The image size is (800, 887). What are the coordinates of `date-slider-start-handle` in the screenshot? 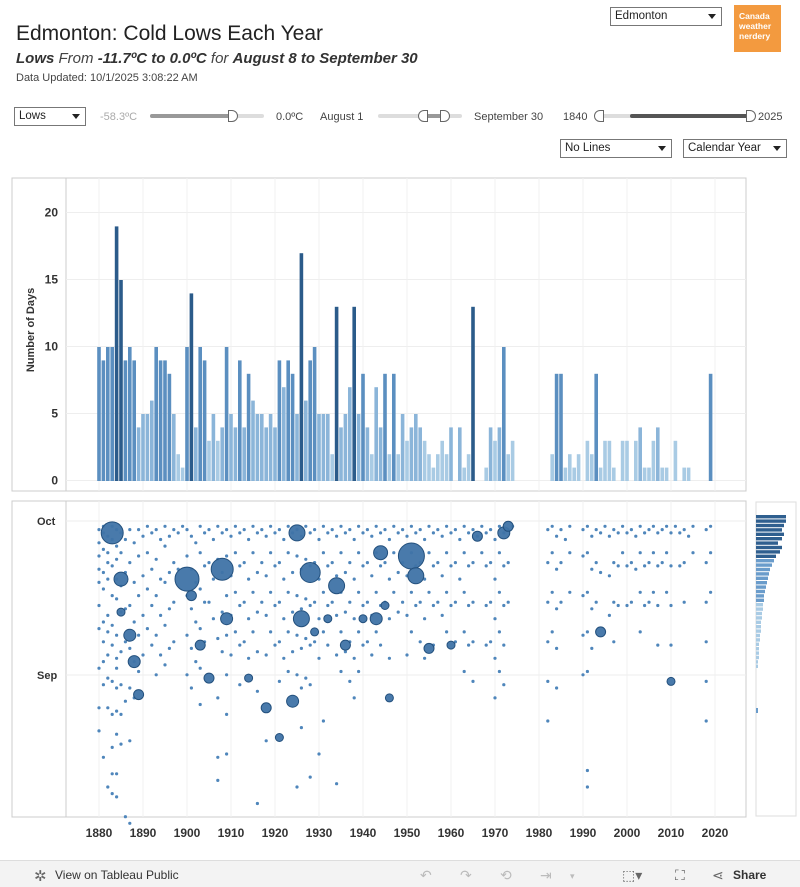 It's located at (423, 116).